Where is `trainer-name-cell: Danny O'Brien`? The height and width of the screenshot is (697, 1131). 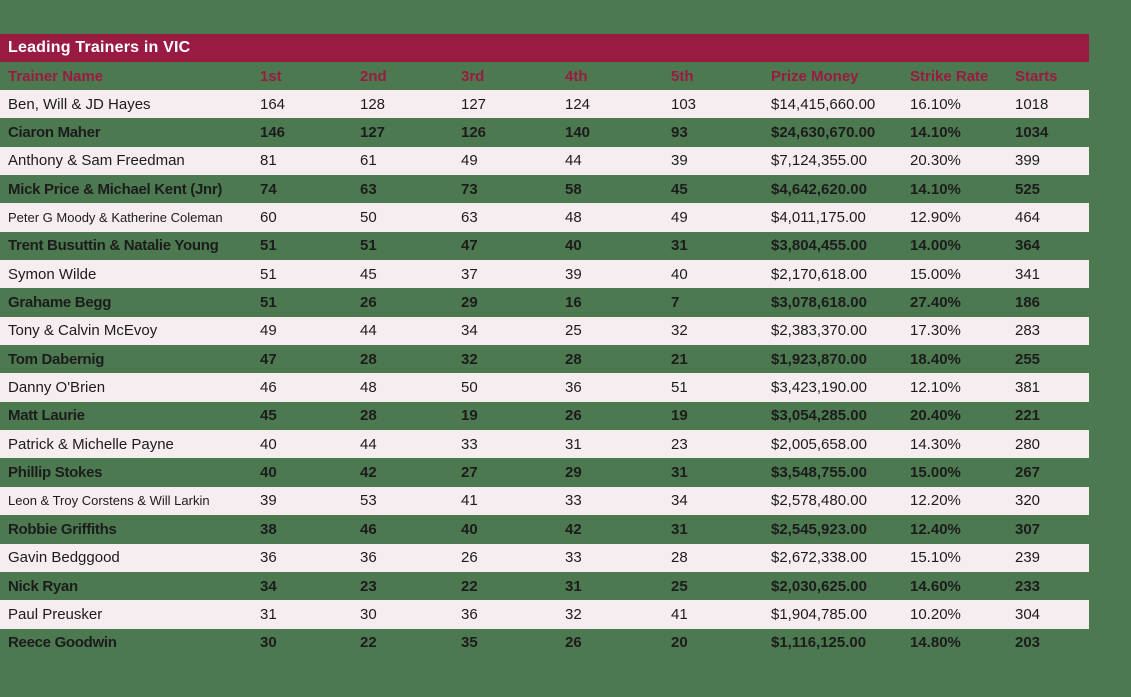
trainer-name-cell: Danny O'Brien is located at coordinates (57, 388).